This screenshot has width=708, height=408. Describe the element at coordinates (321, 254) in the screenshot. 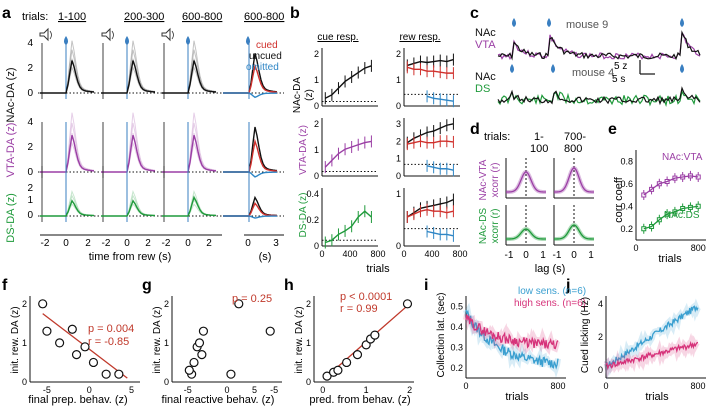

I see `b-xtick: 0` at that location.